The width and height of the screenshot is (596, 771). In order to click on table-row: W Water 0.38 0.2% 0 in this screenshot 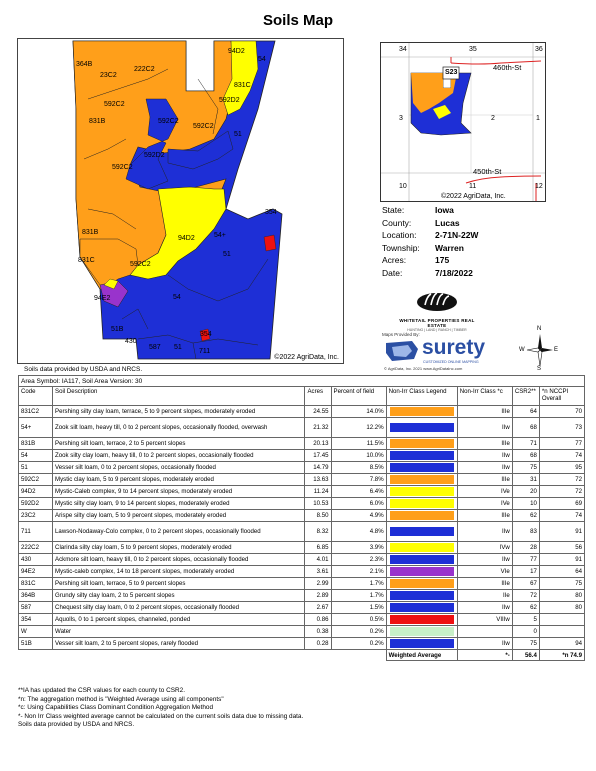, I will do `click(301, 631)`.